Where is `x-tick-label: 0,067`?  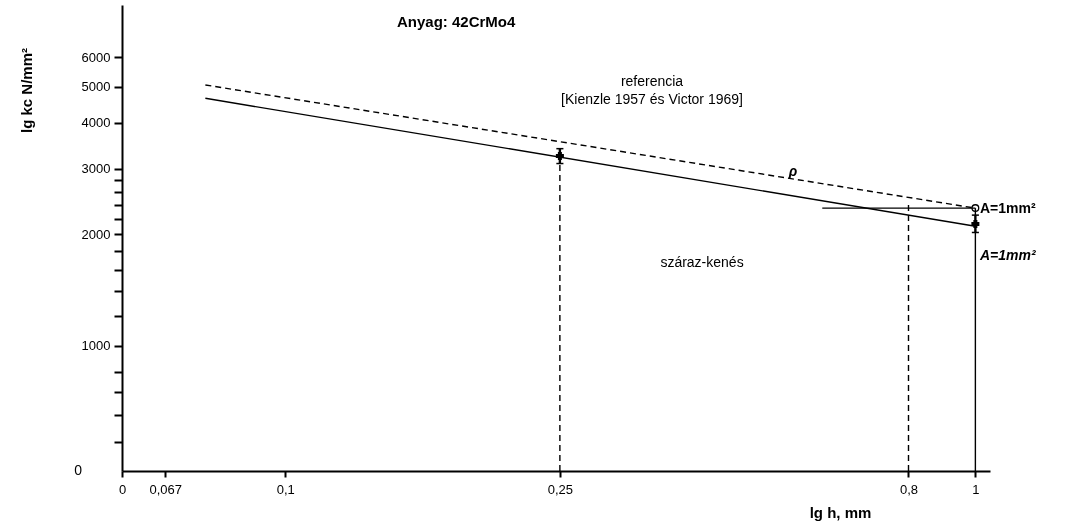
x-tick-label: 0,067 is located at coordinates (166, 489).